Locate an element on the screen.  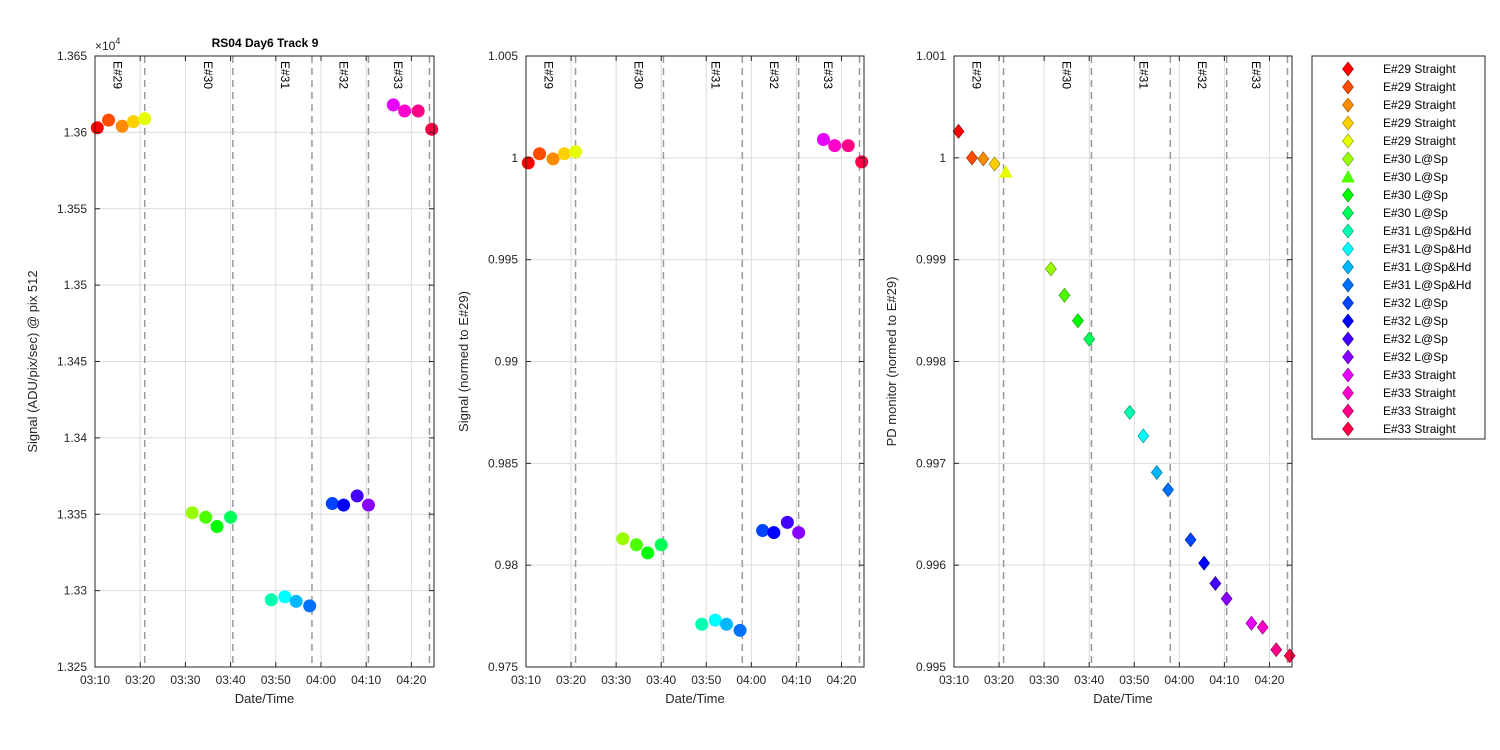
y-tick-label: 0.996 is located at coordinates (931, 565).